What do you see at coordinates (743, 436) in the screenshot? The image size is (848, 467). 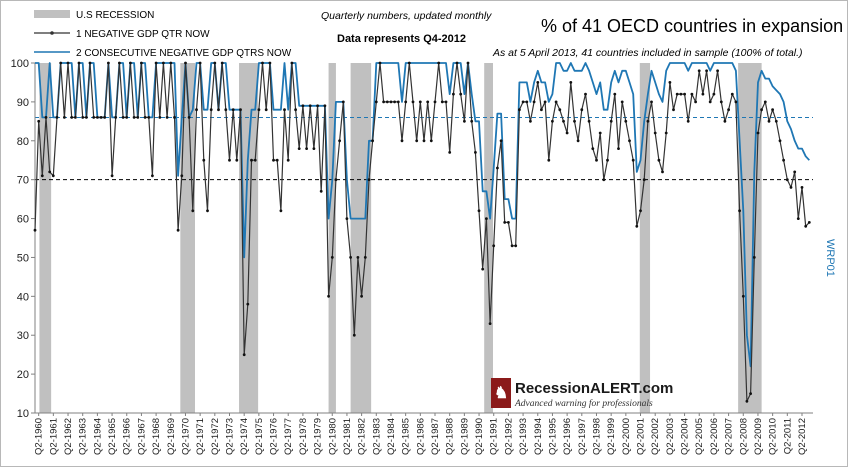 I see `x-tick-label: Q2-2008` at bounding box center [743, 436].